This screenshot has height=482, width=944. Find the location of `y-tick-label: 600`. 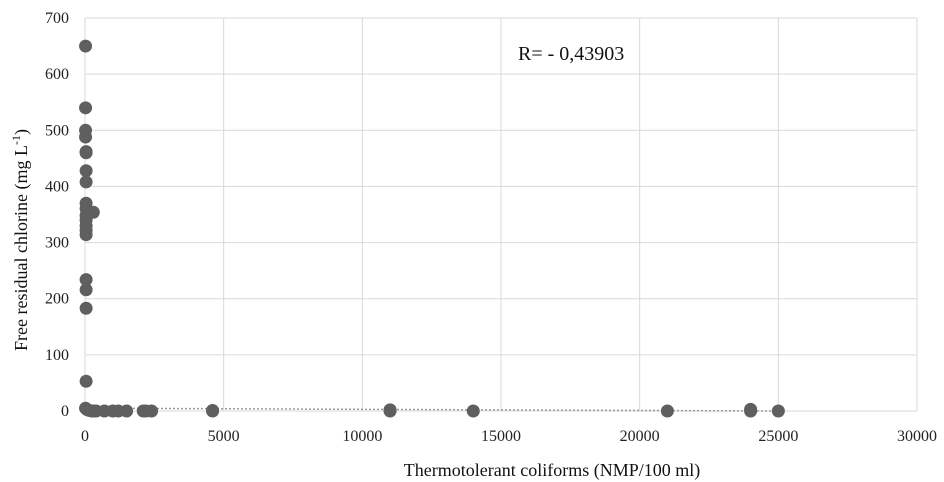

y-tick-label: 600 is located at coordinates (57, 74).